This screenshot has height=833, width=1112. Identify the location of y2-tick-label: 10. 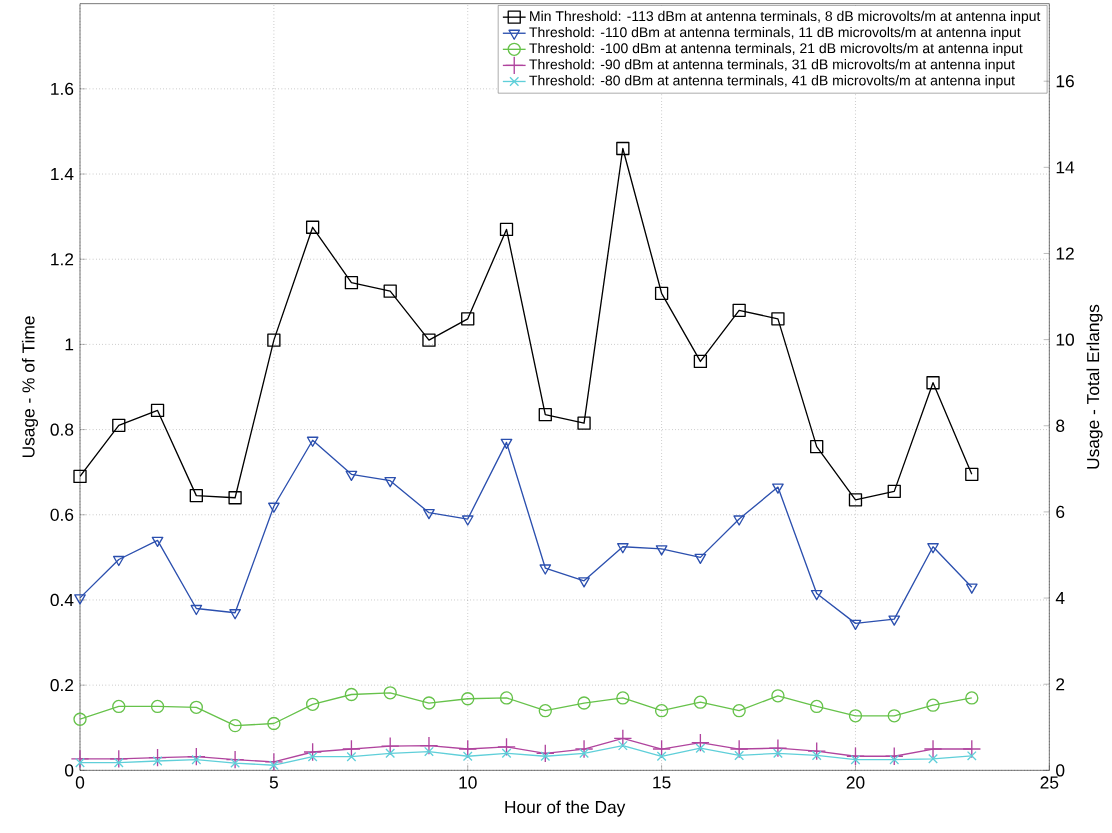
(1065, 339).